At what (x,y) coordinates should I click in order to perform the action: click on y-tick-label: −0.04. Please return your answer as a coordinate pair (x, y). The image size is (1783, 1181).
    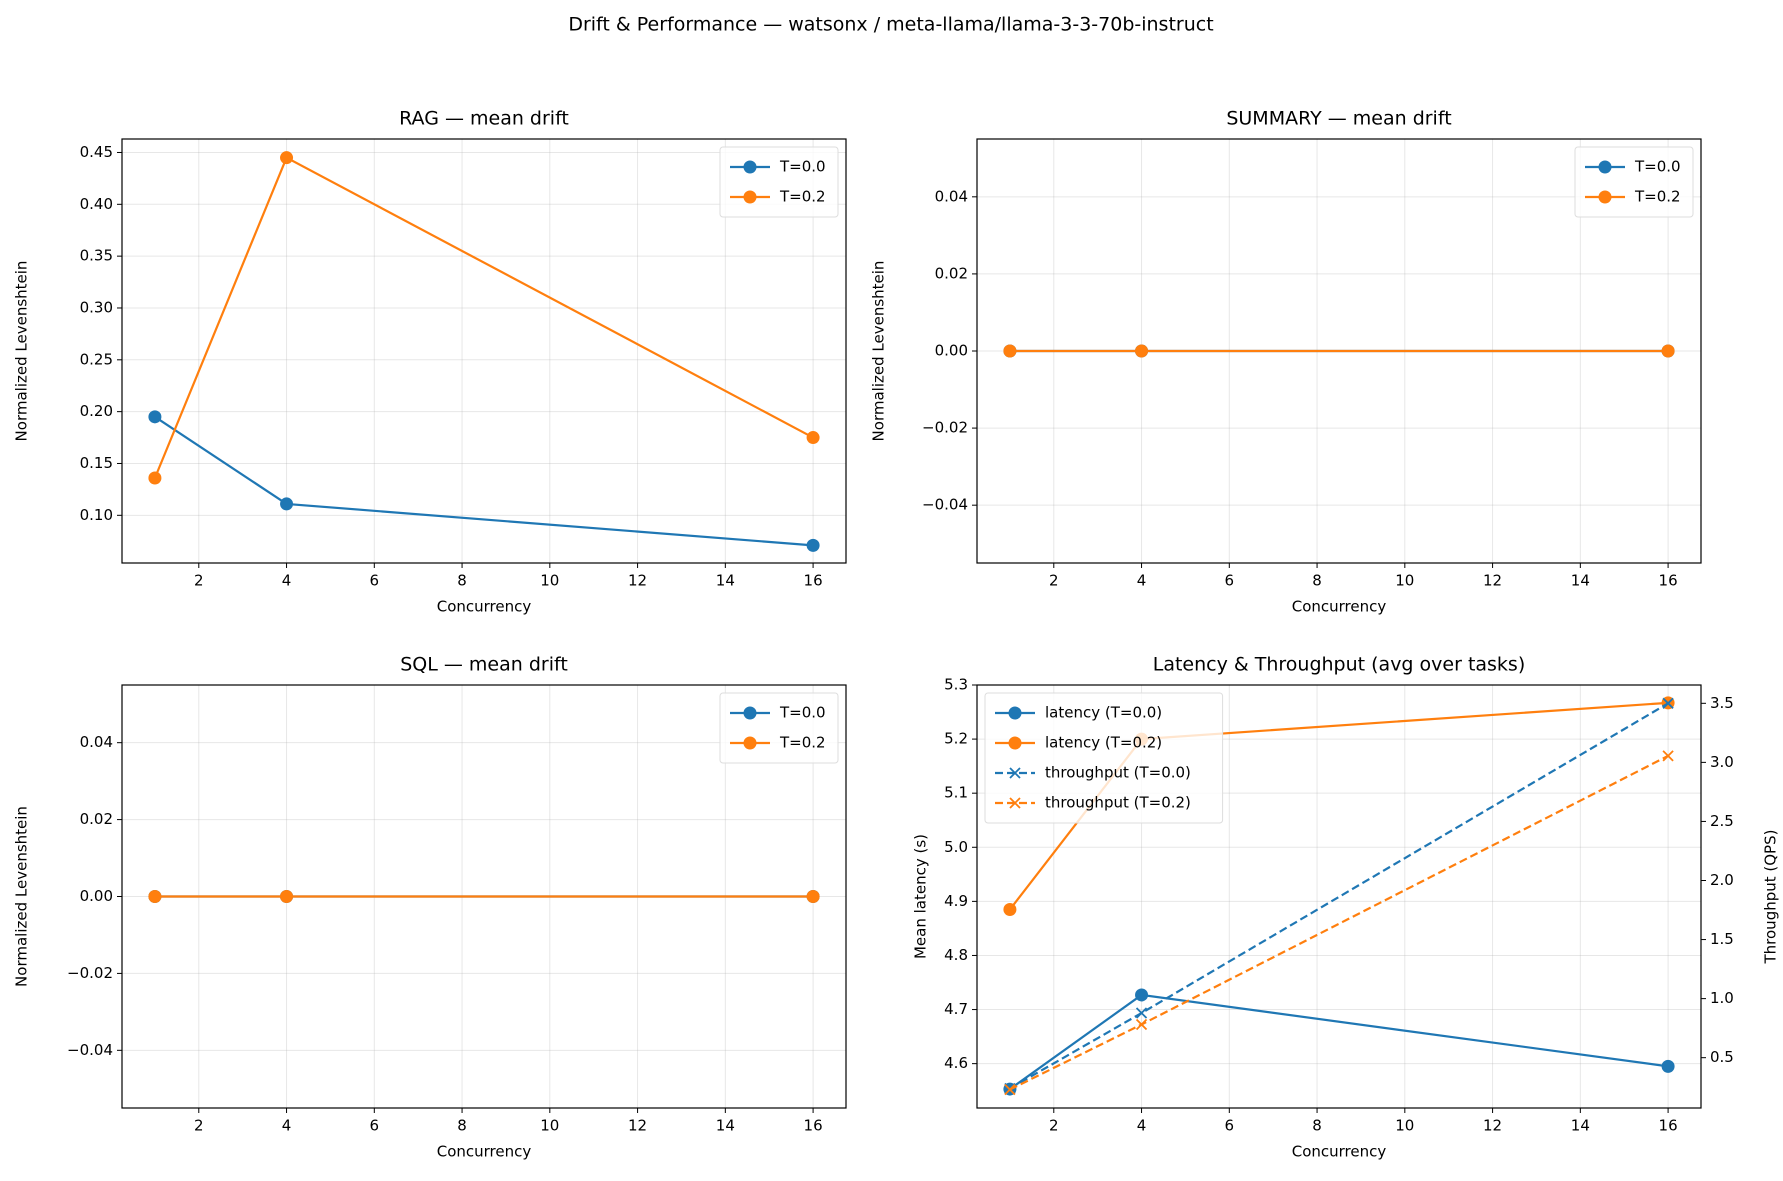
    Looking at the image, I should click on (90, 1050).